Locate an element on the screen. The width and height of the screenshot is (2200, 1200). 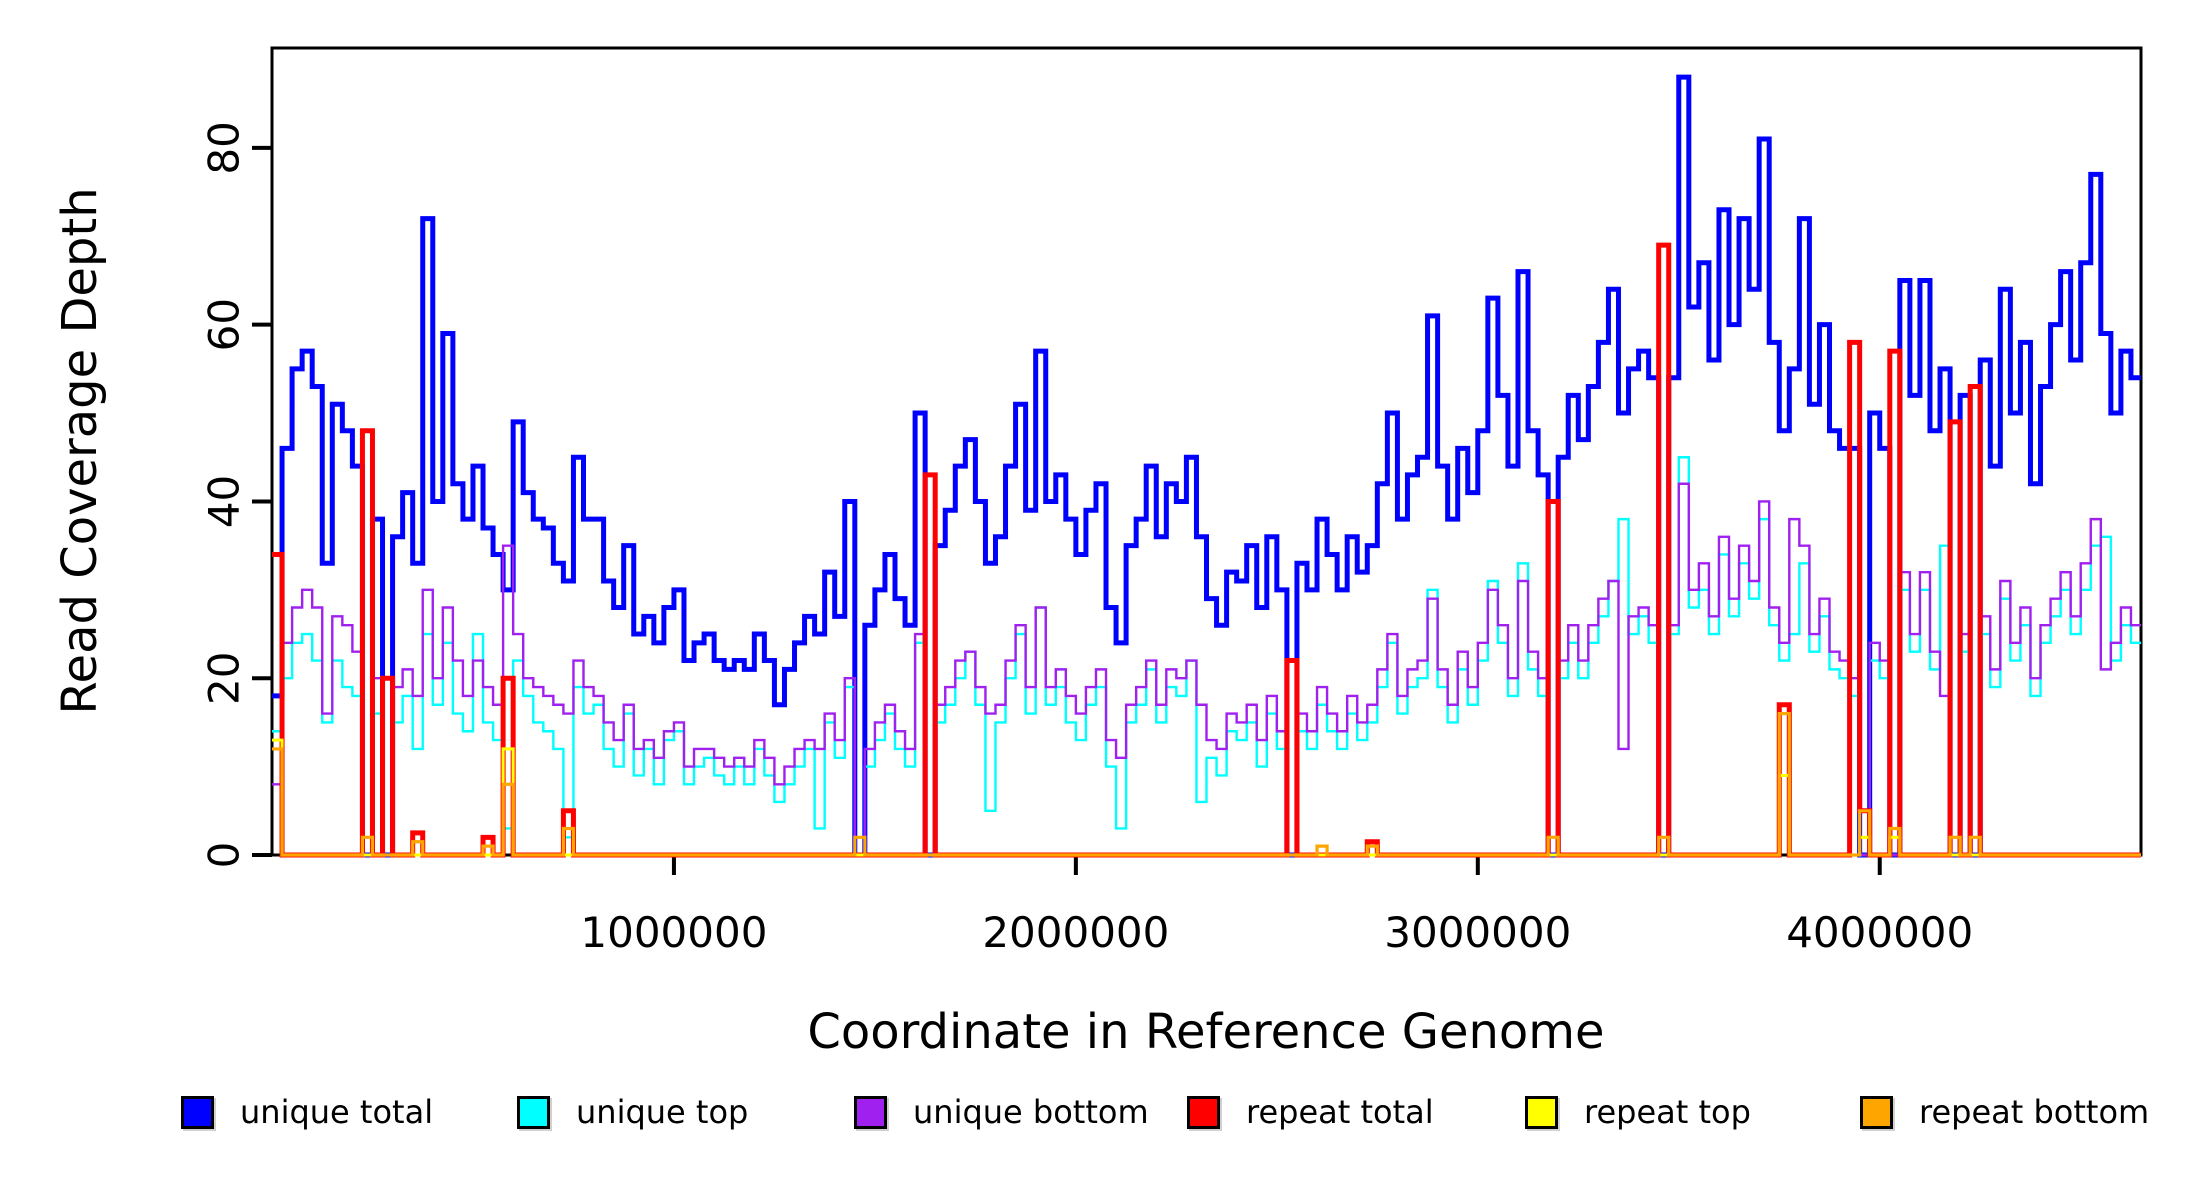
y-tick-label: 60 is located at coordinates (224, 324).